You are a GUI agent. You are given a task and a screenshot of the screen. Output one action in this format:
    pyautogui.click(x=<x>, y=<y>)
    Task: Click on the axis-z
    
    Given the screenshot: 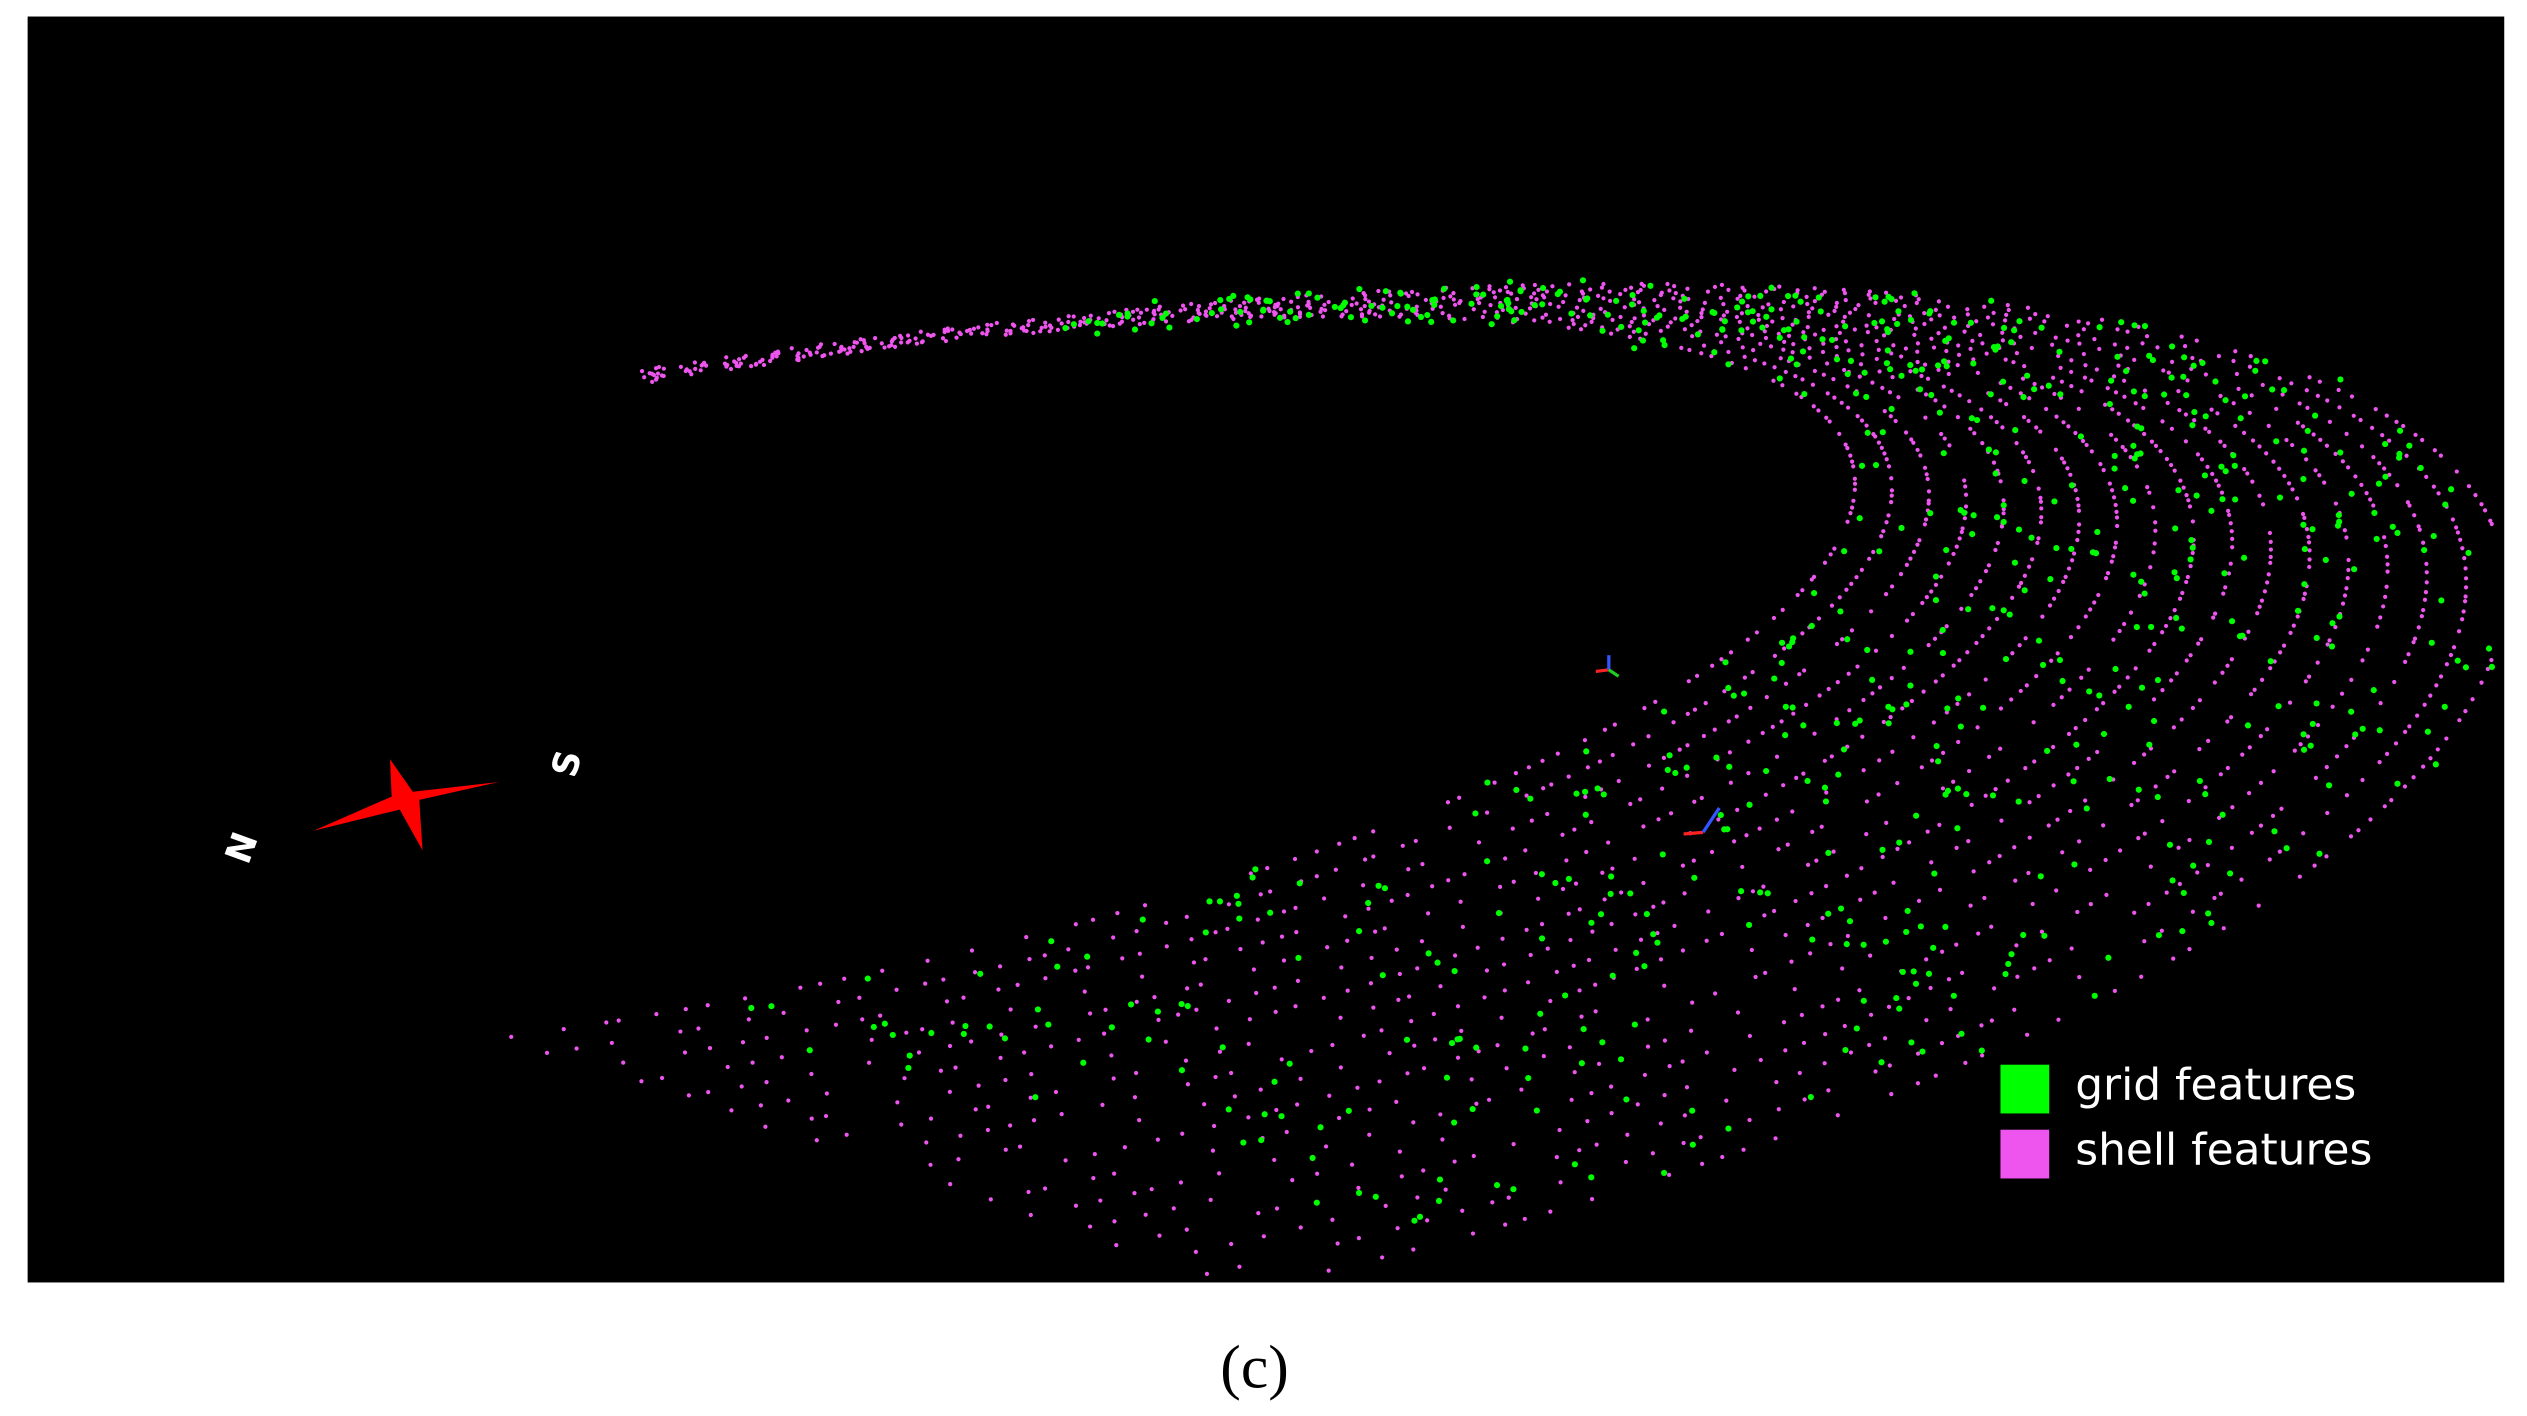 What is the action you would take?
    pyautogui.click(x=1711, y=820)
    